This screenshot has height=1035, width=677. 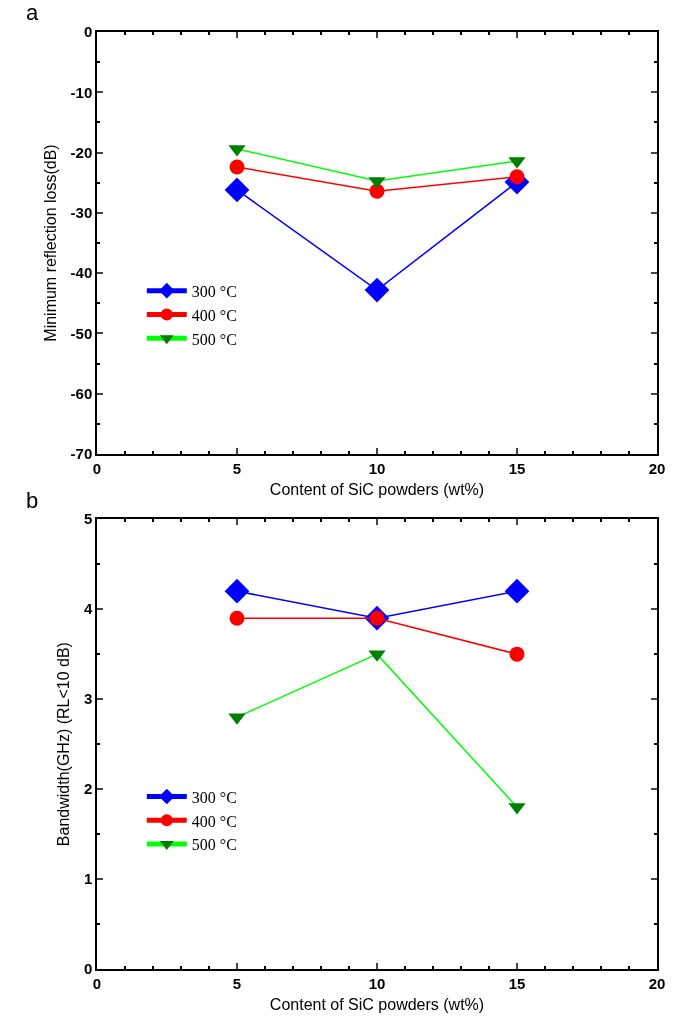 What do you see at coordinates (88, 609) in the screenshot?
I see `y-tick-label: 4` at bounding box center [88, 609].